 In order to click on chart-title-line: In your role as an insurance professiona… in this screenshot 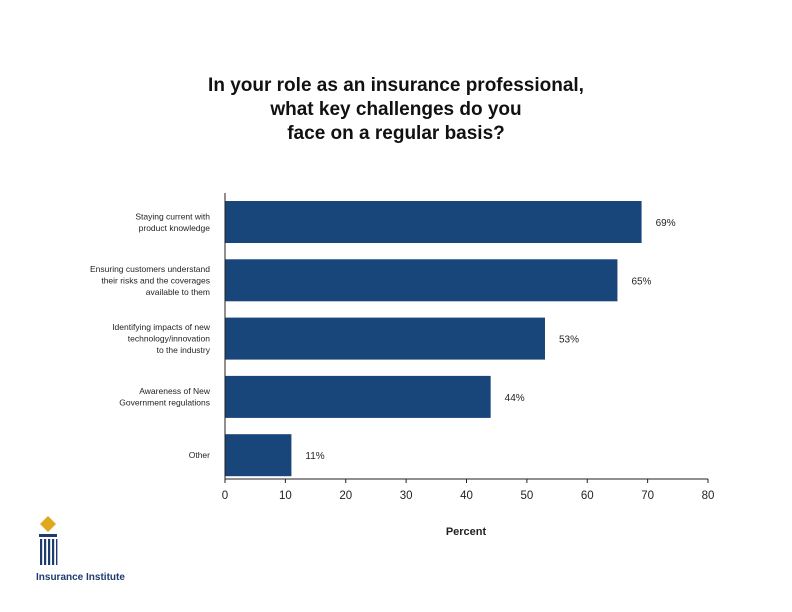, I will do `click(396, 85)`.